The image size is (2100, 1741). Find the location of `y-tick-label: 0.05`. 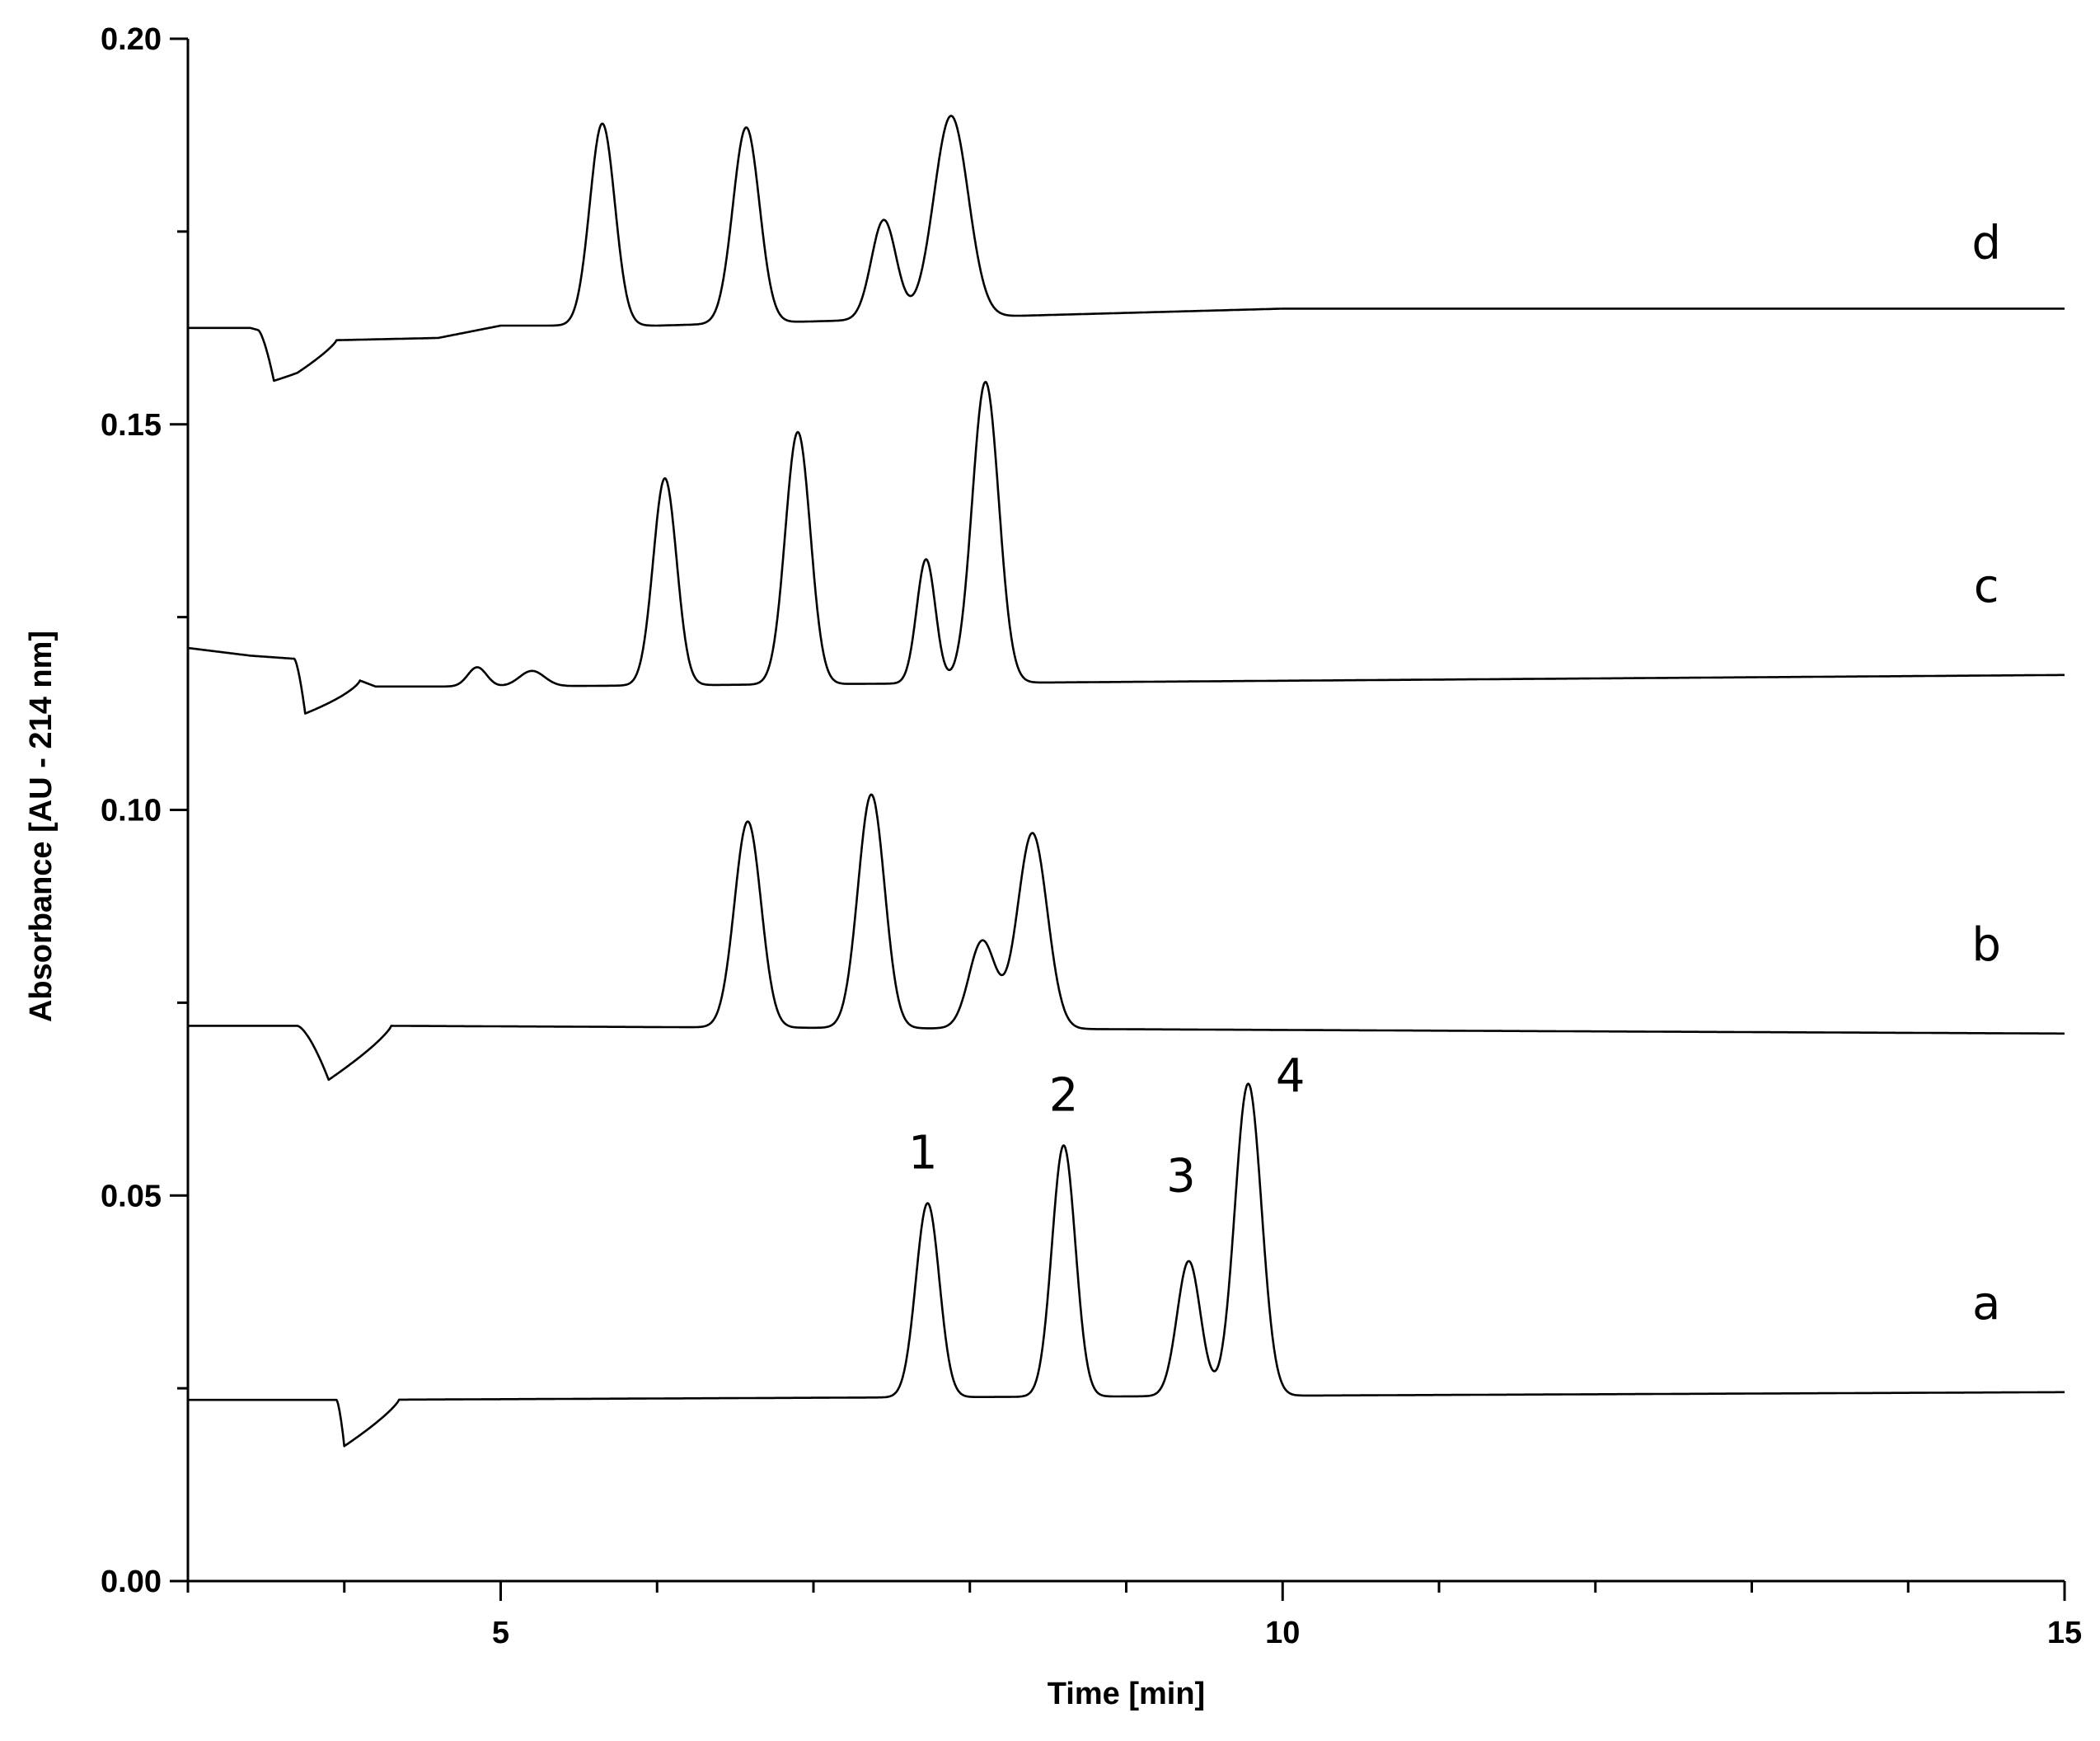

y-tick-label: 0.05 is located at coordinates (131, 1196).